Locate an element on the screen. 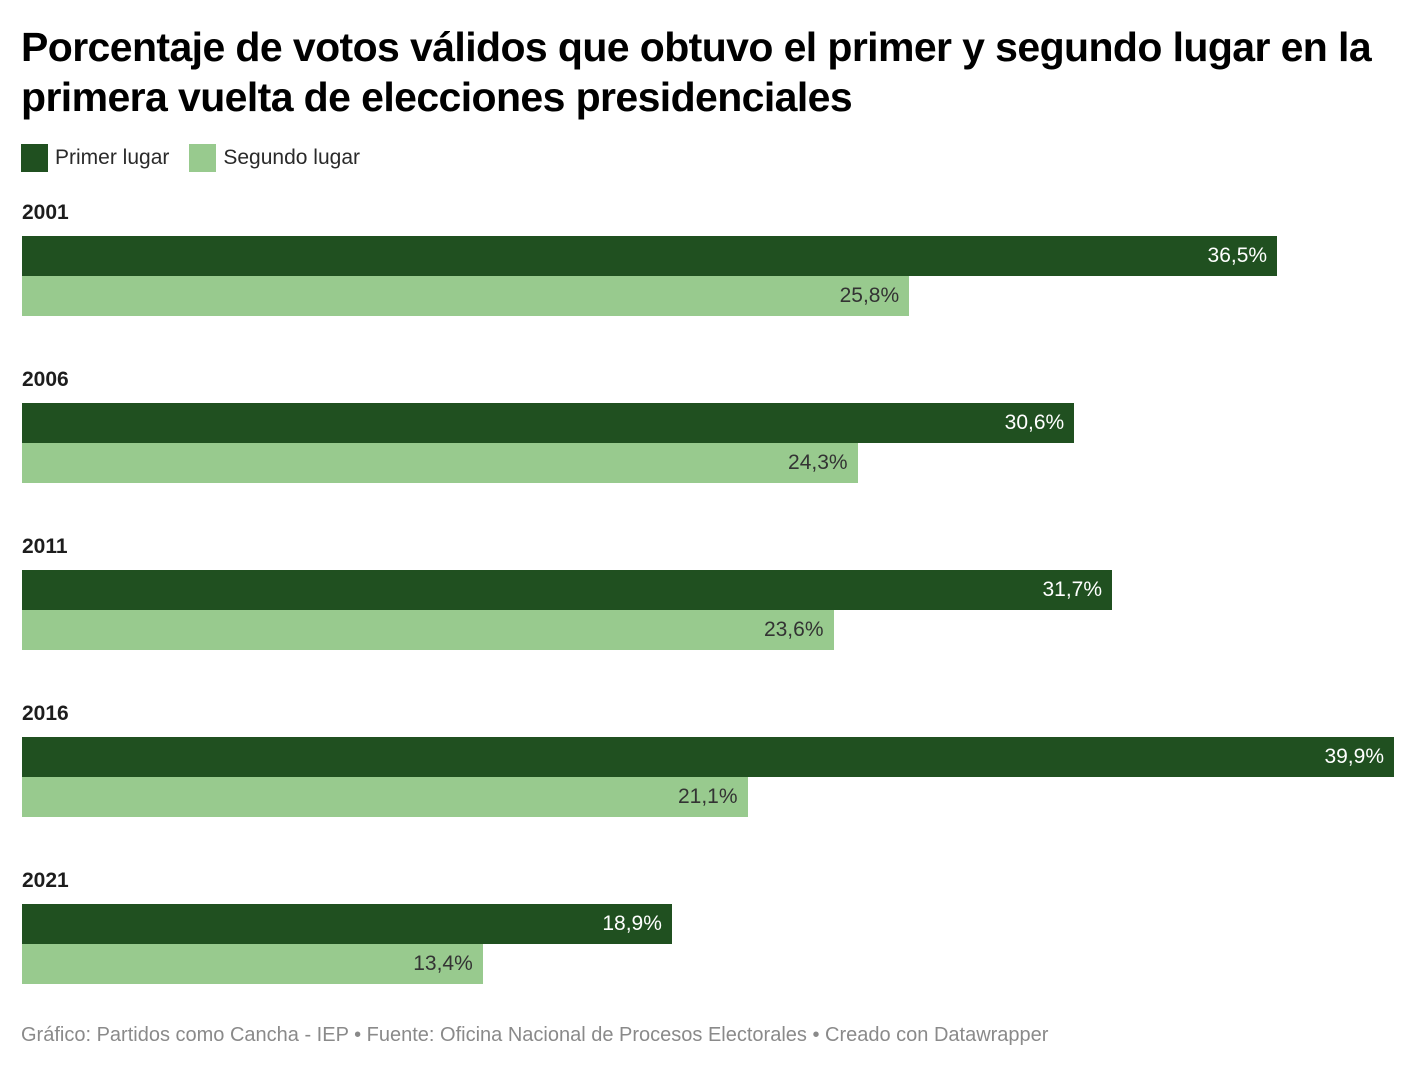  value-label-primer-lugar-2021: 18,9% is located at coordinates (632, 923).